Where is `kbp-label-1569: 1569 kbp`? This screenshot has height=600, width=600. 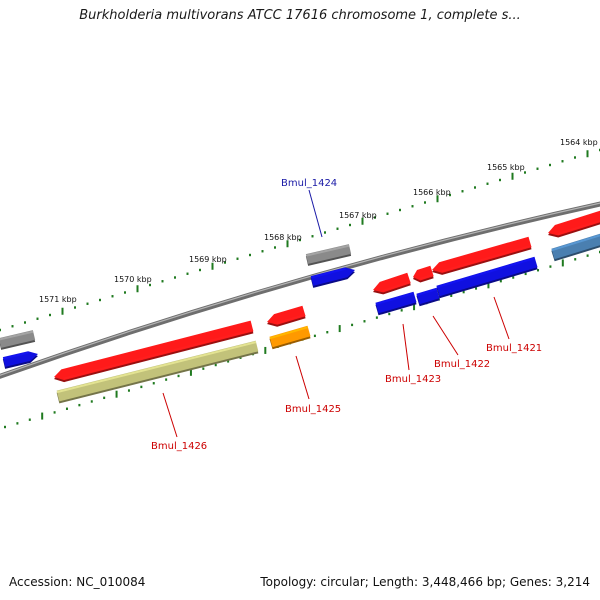
kbp-label-1569: 1569 kbp is located at coordinates (208, 259).